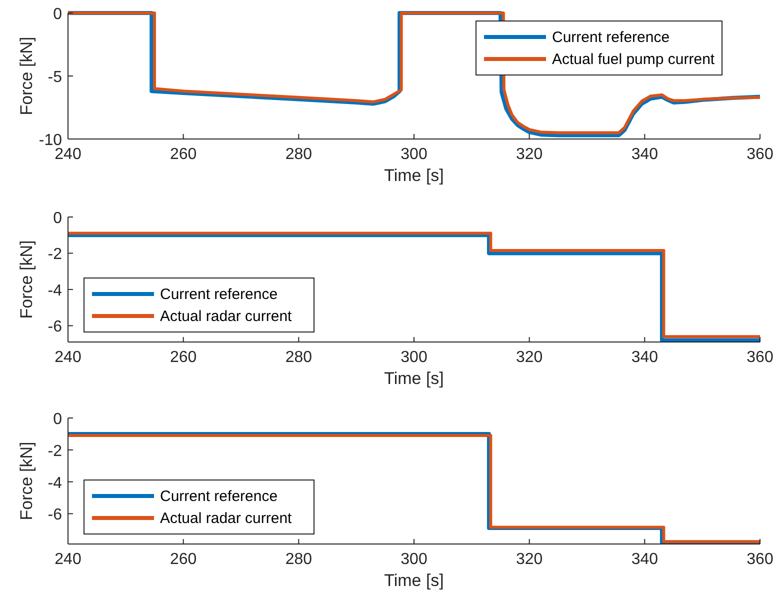  Describe the element at coordinates (50, 140) in the screenshot. I see `y-tick-label: -10` at that location.